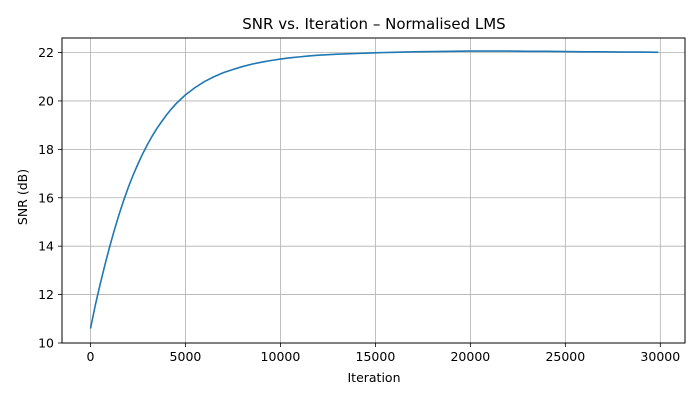  I want to click on y-tick-label: 14, so click(46, 246).